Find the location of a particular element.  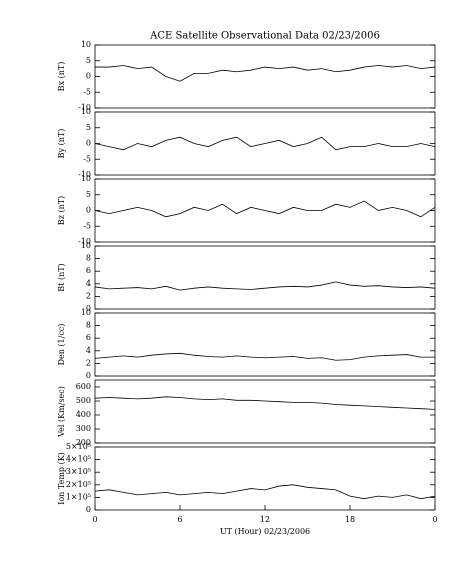

y-axis-label: Den (1/cc) is located at coordinates (61, 345).